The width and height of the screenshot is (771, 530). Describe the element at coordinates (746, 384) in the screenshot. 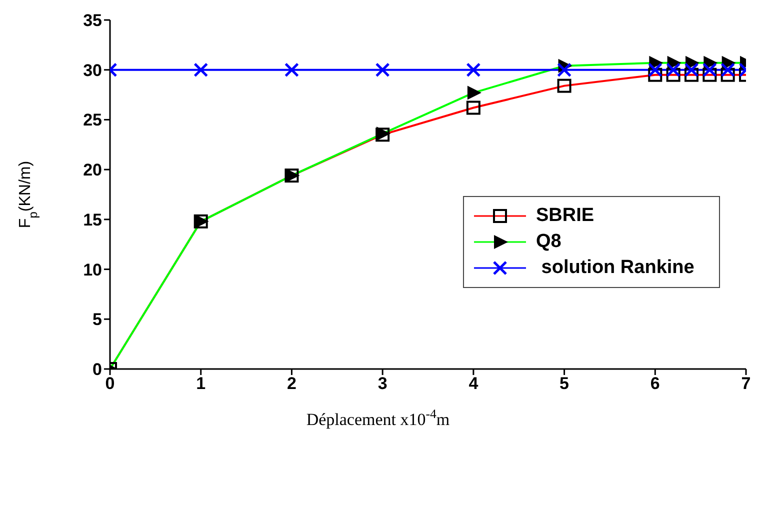

I see `x-tick-label: 7` at that location.